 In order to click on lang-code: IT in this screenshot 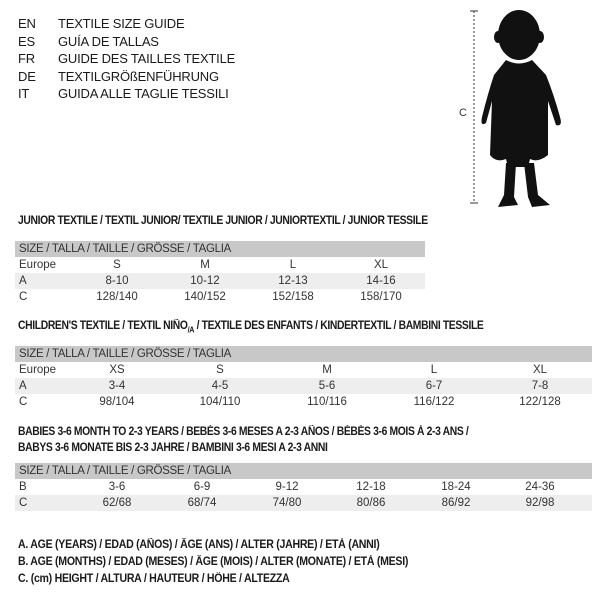, I will do `click(24, 93)`.